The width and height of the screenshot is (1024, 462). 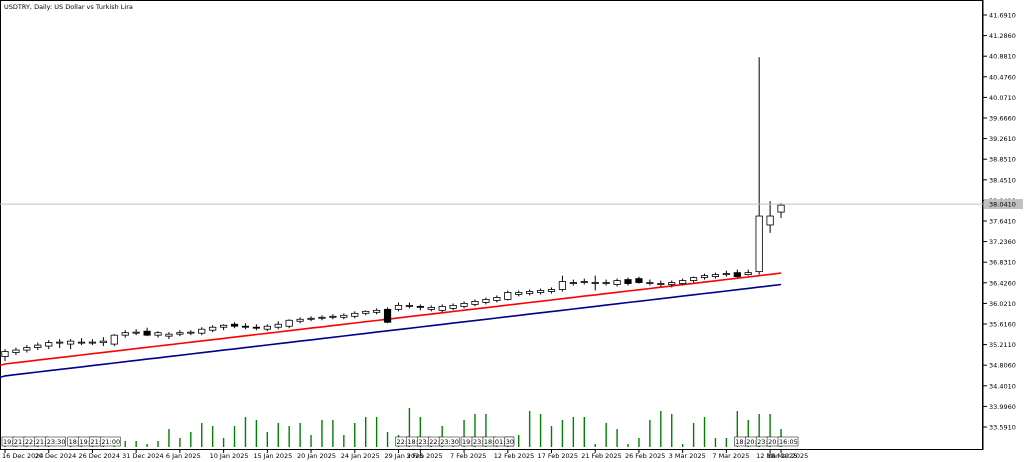 I want to click on volume-label-text: 22:, so click(x=401, y=442).